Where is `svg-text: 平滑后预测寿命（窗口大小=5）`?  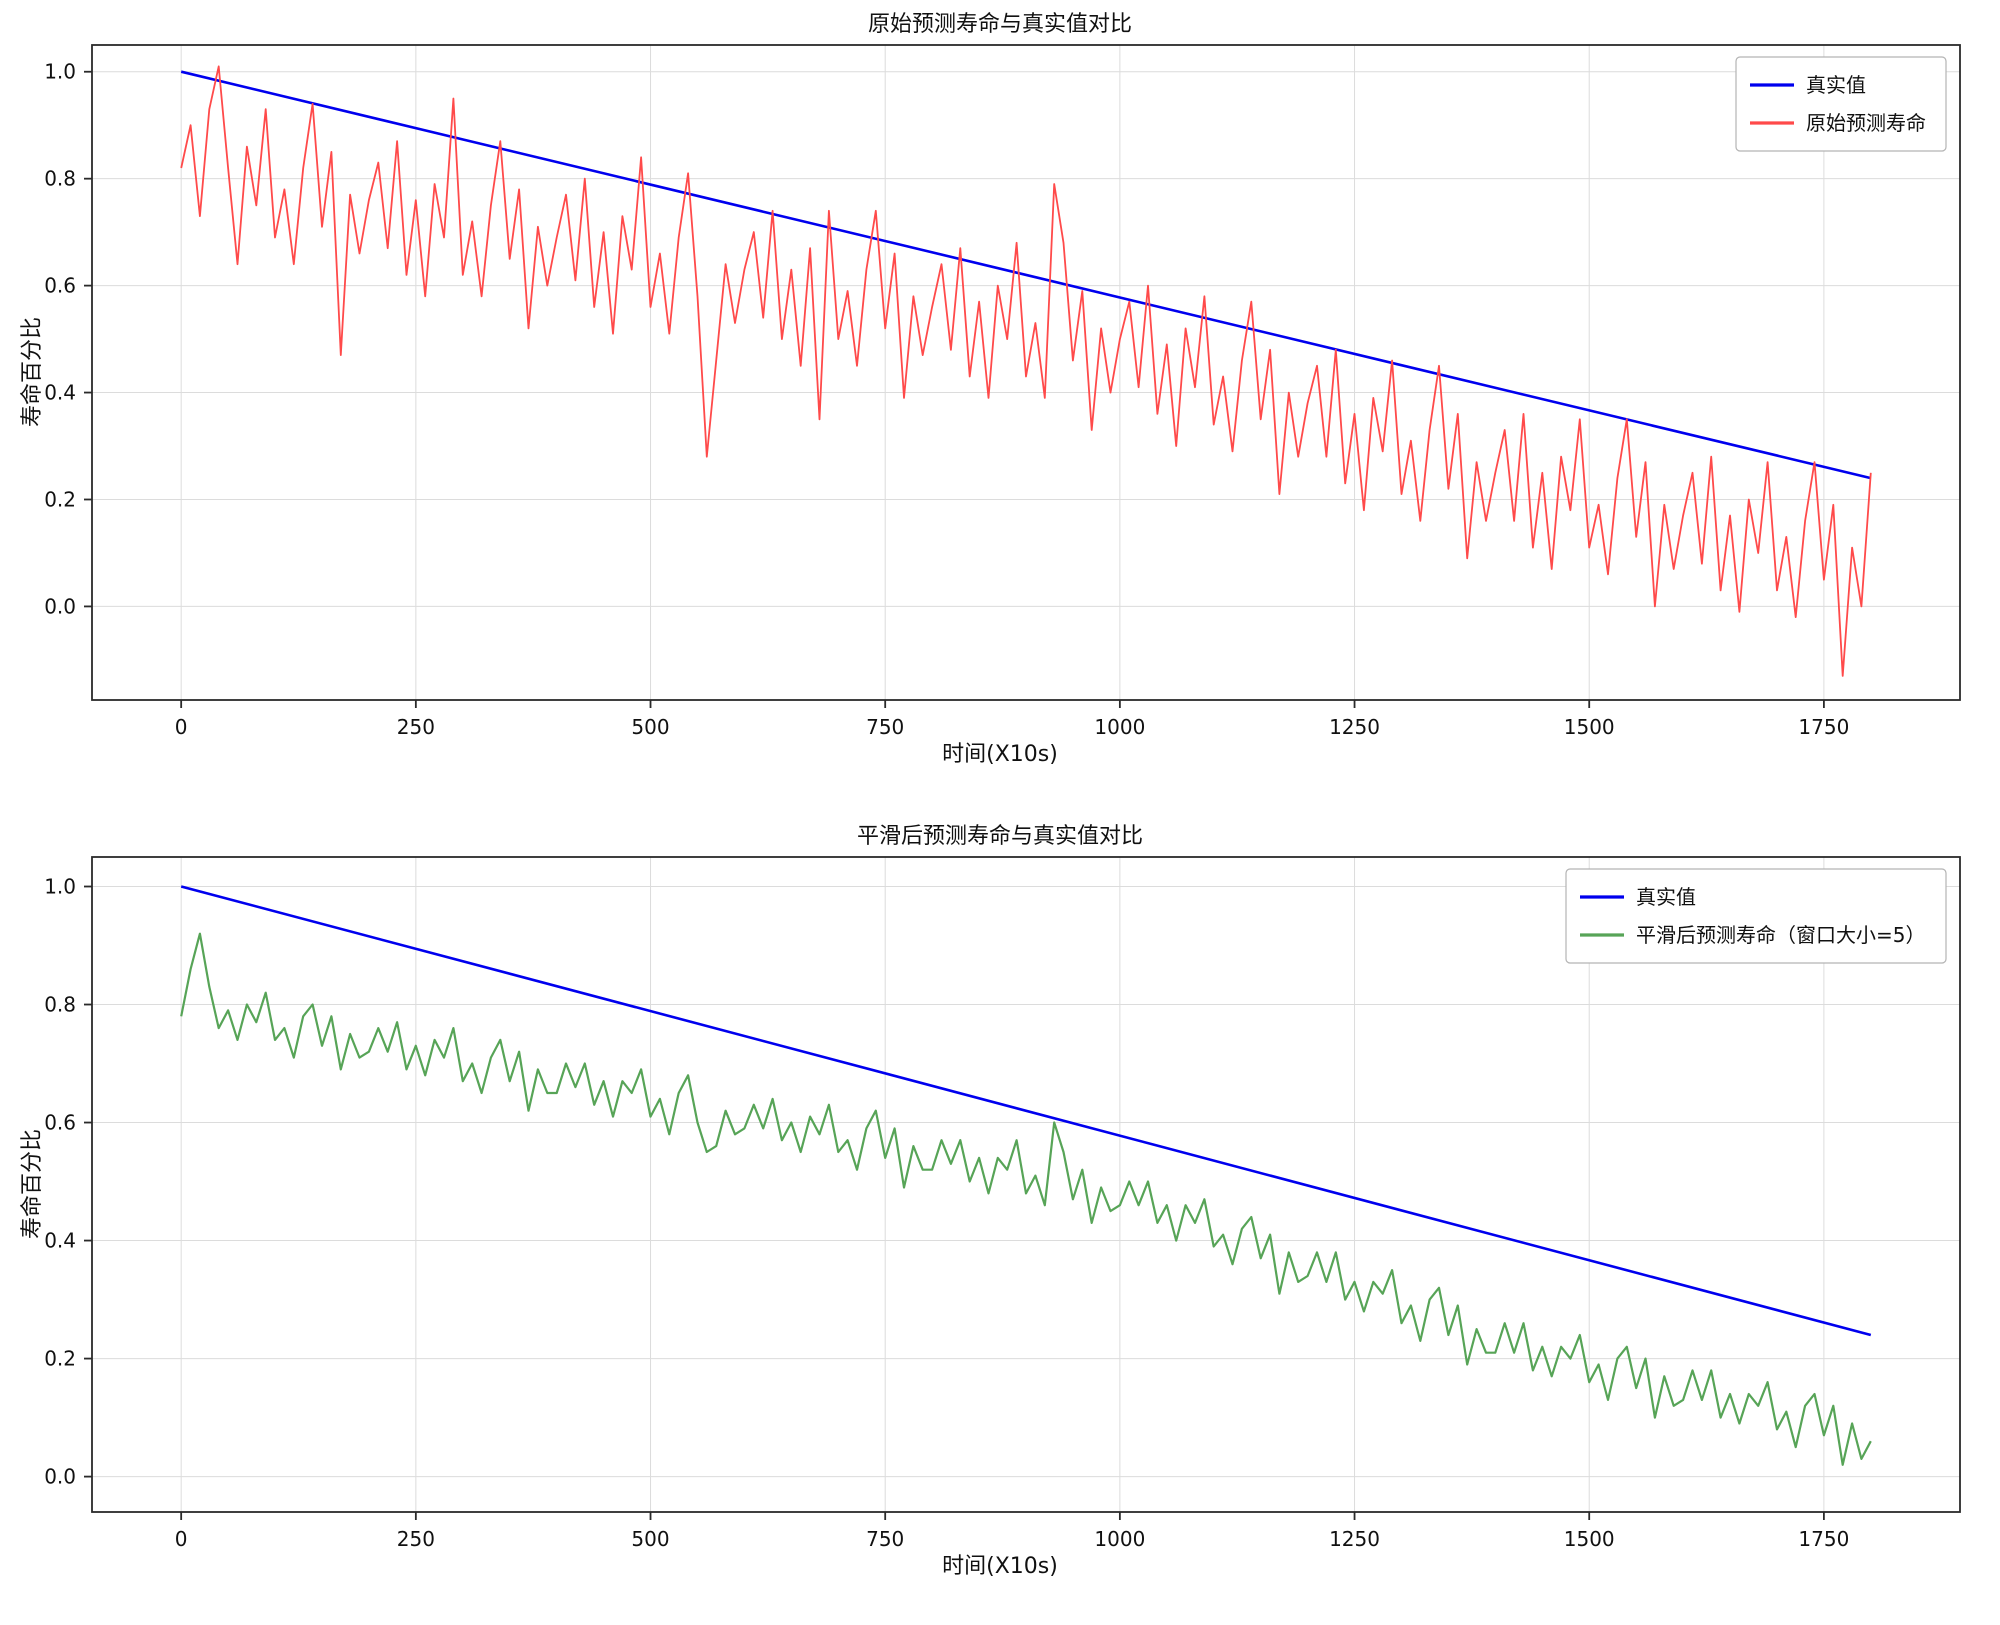
svg-text: 平滑后预测寿命（窗口大小=5） is located at coordinates (1780, 935).